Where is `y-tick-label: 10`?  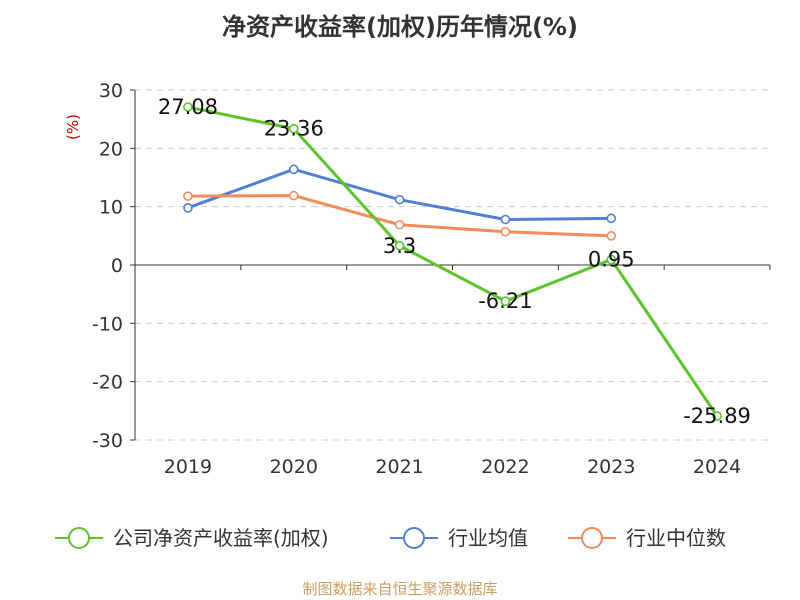 y-tick-label: 10 is located at coordinates (111, 208).